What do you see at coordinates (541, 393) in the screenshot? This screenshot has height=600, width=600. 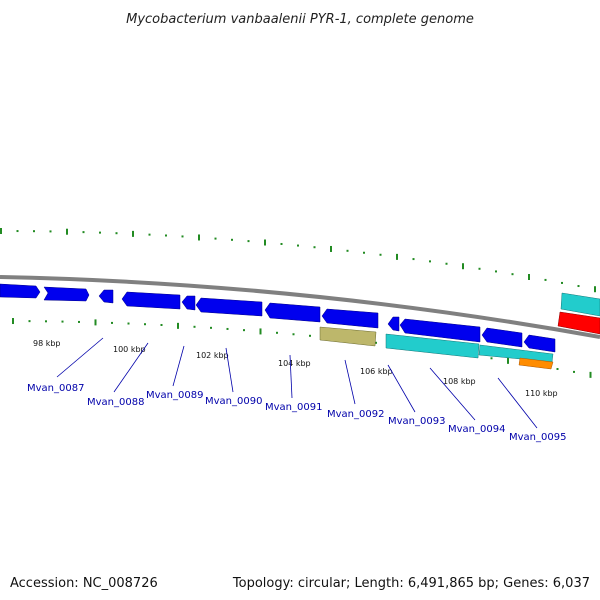 I see `kbp-label: 110 kbp` at bounding box center [541, 393].